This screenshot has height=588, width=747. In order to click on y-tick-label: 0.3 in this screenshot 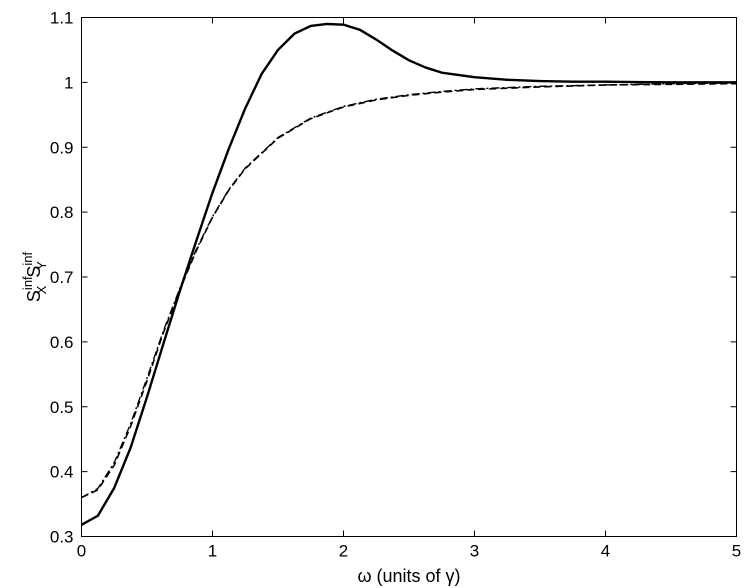, I will do `click(62, 537)`.